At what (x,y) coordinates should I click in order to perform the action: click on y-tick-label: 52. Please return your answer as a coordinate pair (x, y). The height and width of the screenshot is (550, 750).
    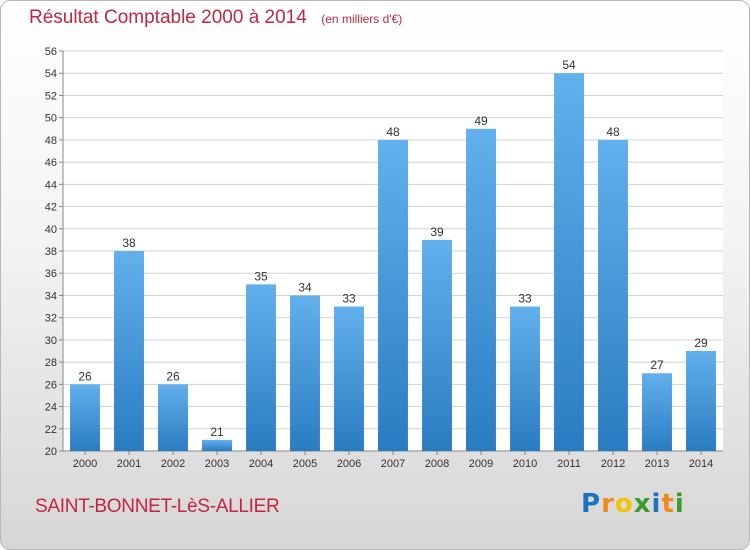
    Looking at the image, I should click on (51, 96).